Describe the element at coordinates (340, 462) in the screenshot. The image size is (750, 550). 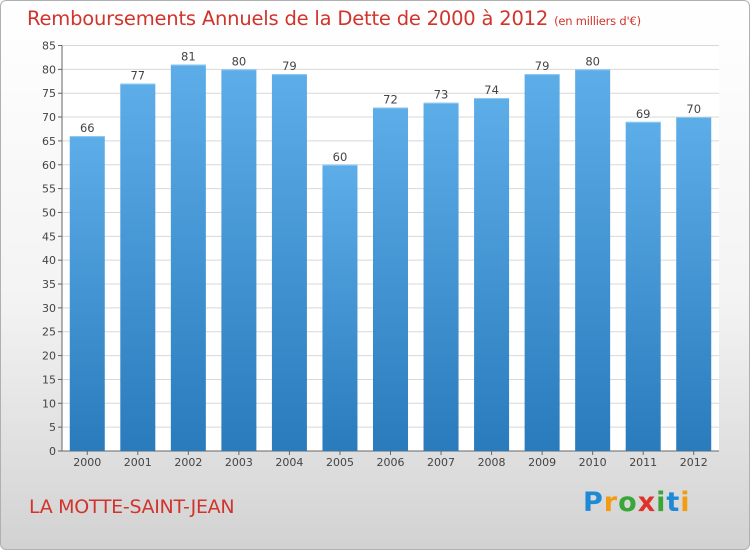
I see `x-tick-label: 2005` at that location.